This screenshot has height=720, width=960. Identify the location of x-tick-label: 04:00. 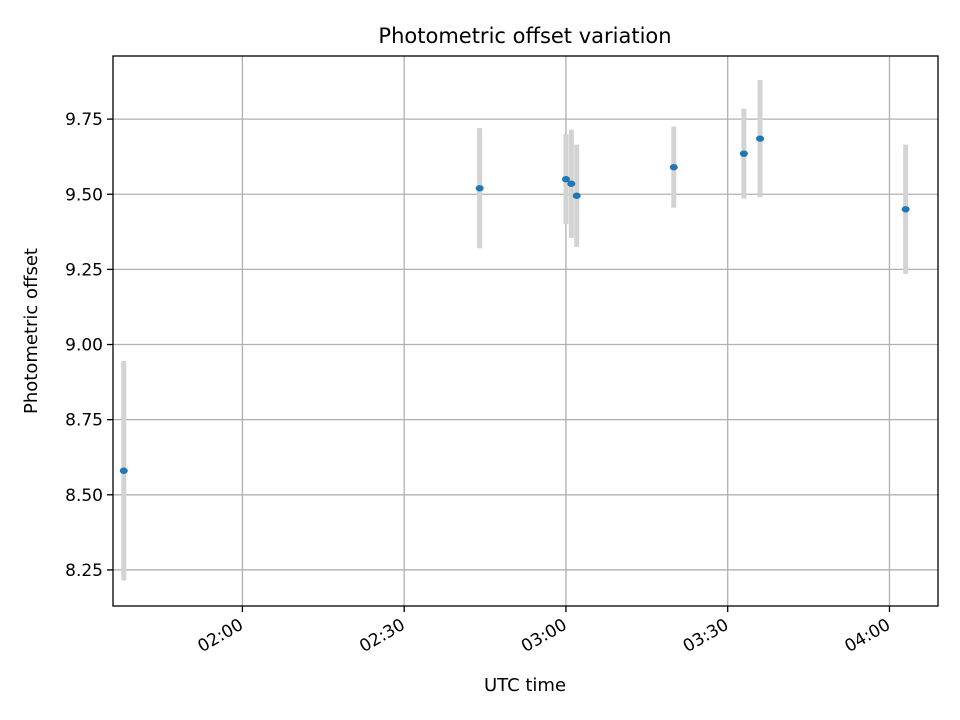
(868, 636).